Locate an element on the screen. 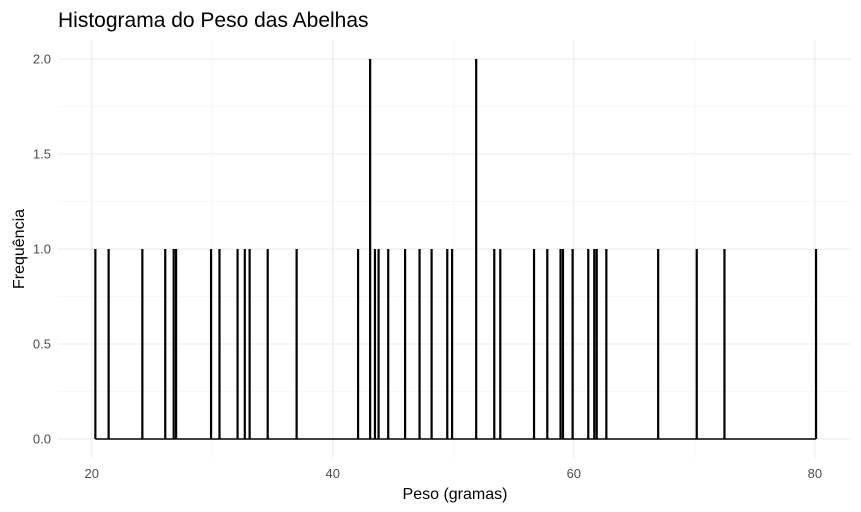 This screenshot has width=861, height=512. y-axis-title: Frequência is located at coordinates (19, 249).